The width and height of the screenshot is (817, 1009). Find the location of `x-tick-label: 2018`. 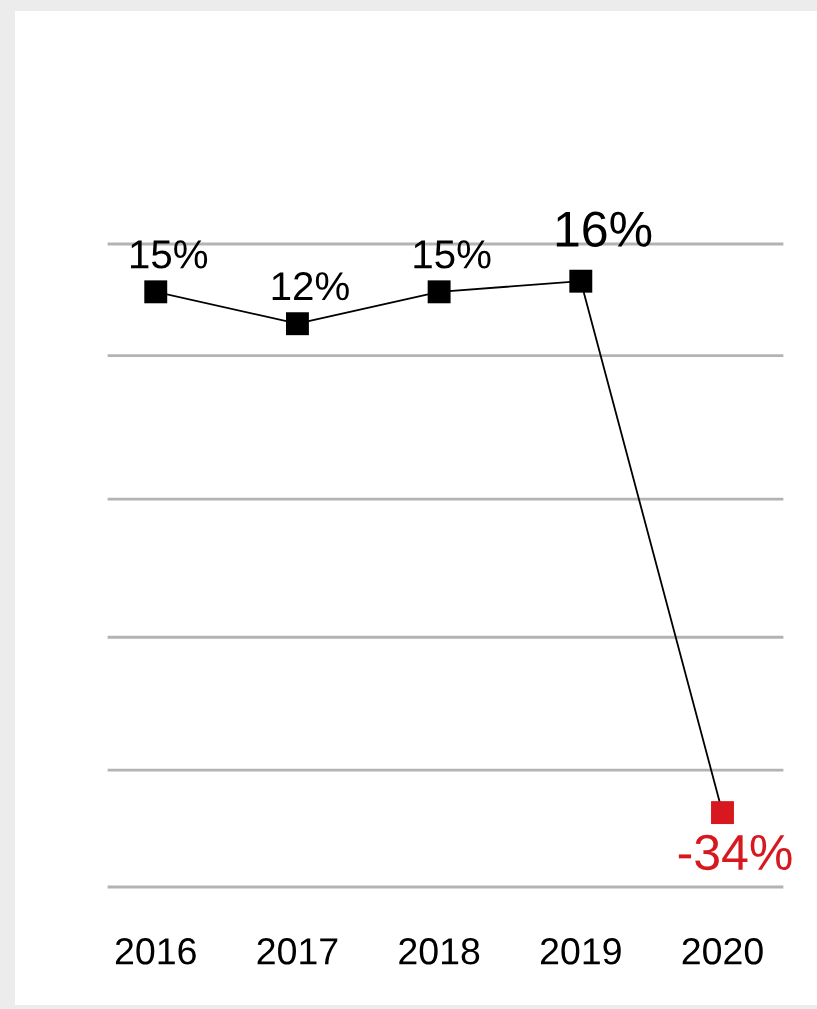

x-tick-label: 2018 is located at coordinates (439, 951).